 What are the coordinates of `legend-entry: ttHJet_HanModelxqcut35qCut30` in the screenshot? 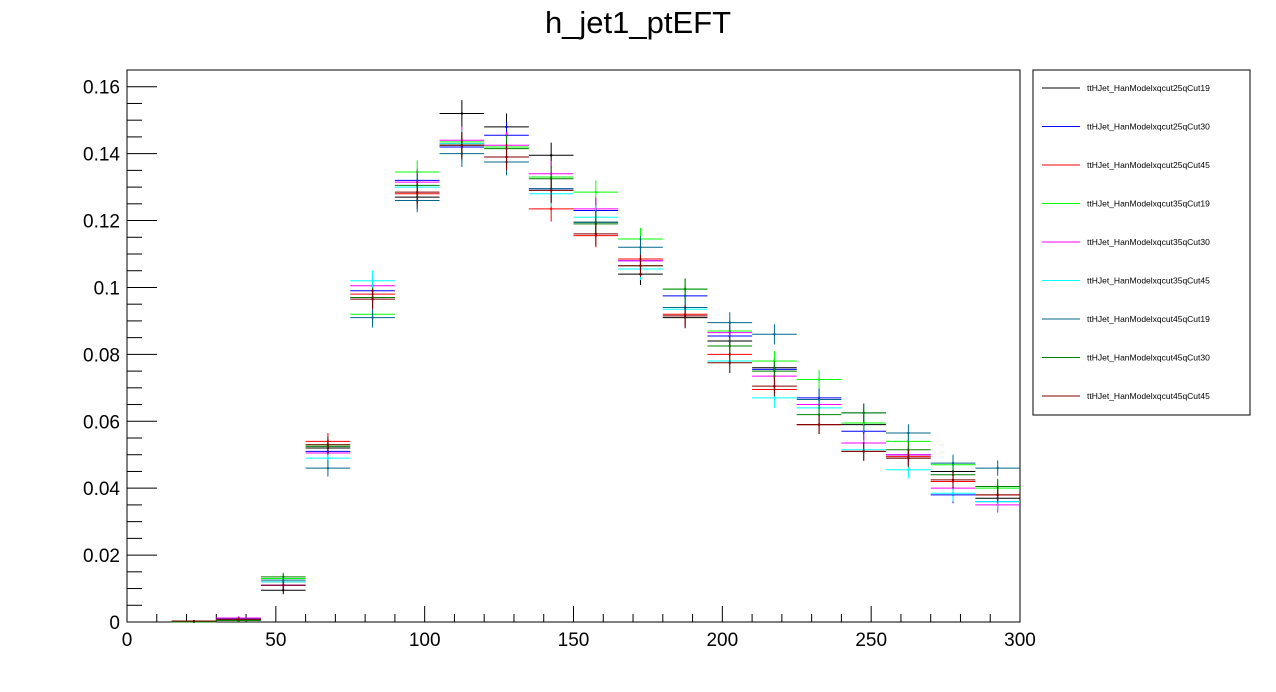 It's located at (1148, 242).